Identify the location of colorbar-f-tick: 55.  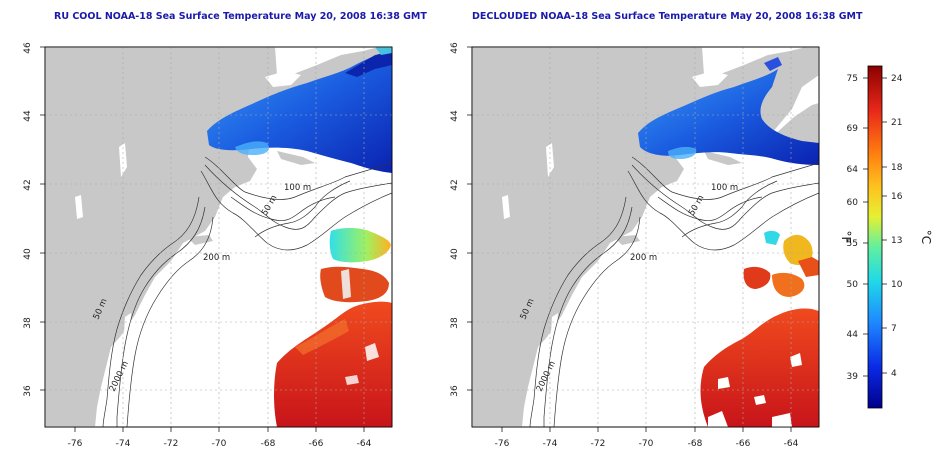
(852, 244).